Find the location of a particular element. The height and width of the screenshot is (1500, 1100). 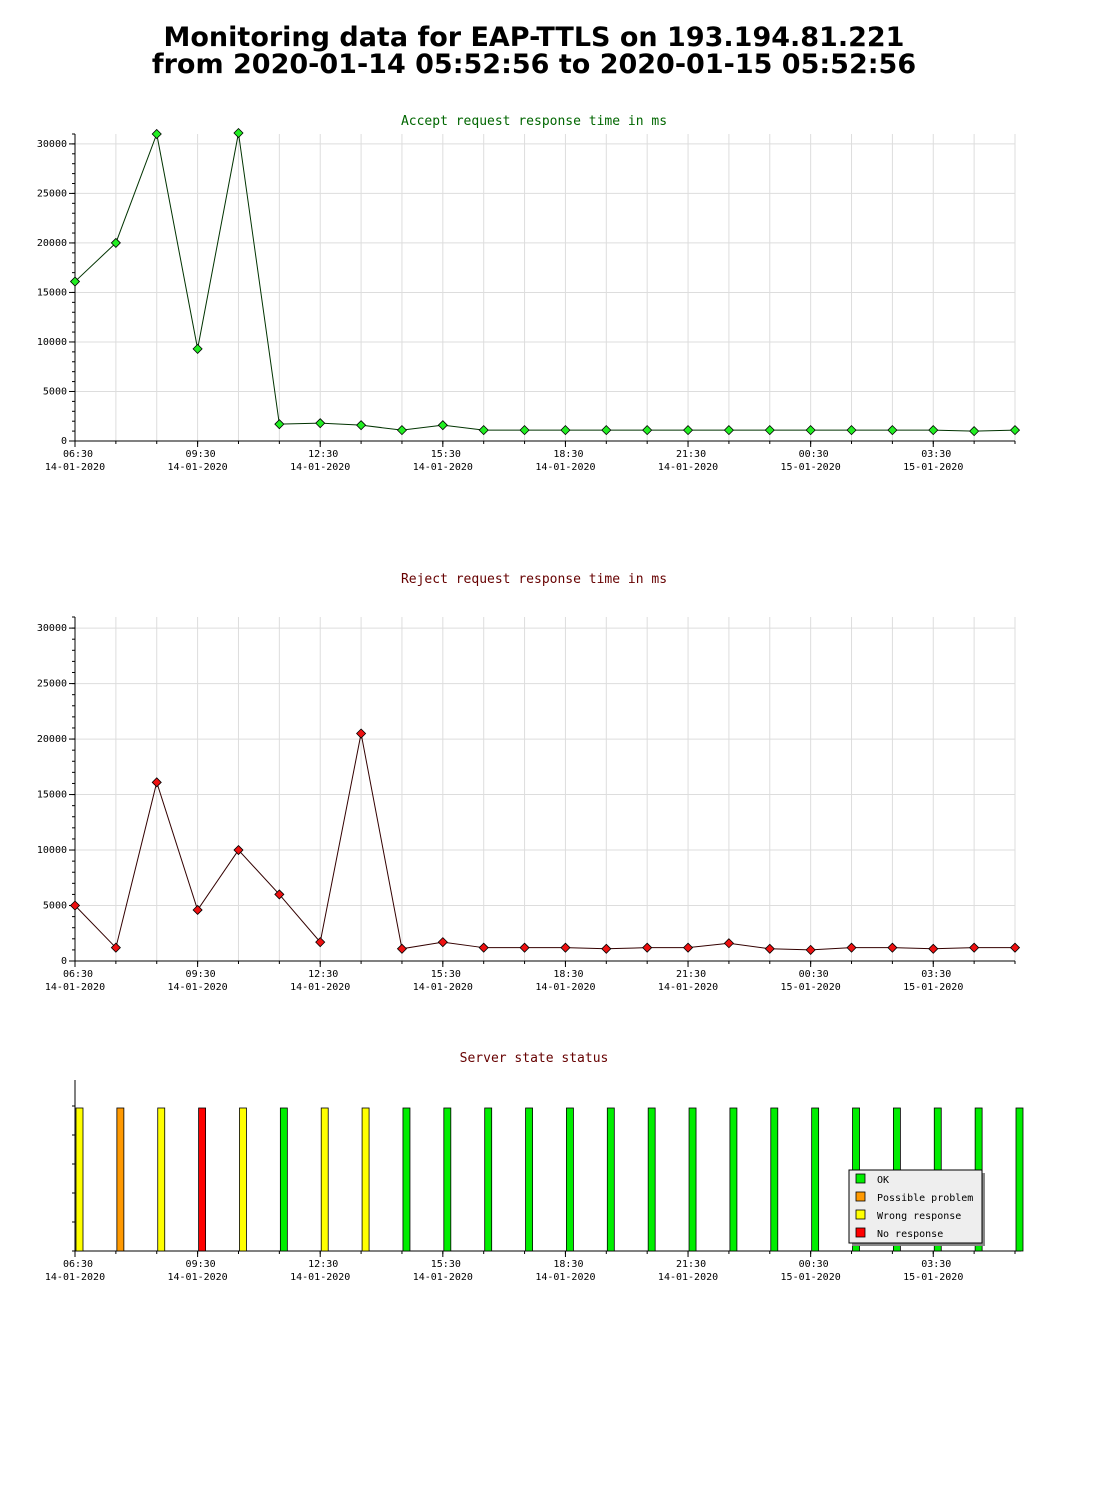

legend-swatch-possible is located at coordinates (860, 1196).